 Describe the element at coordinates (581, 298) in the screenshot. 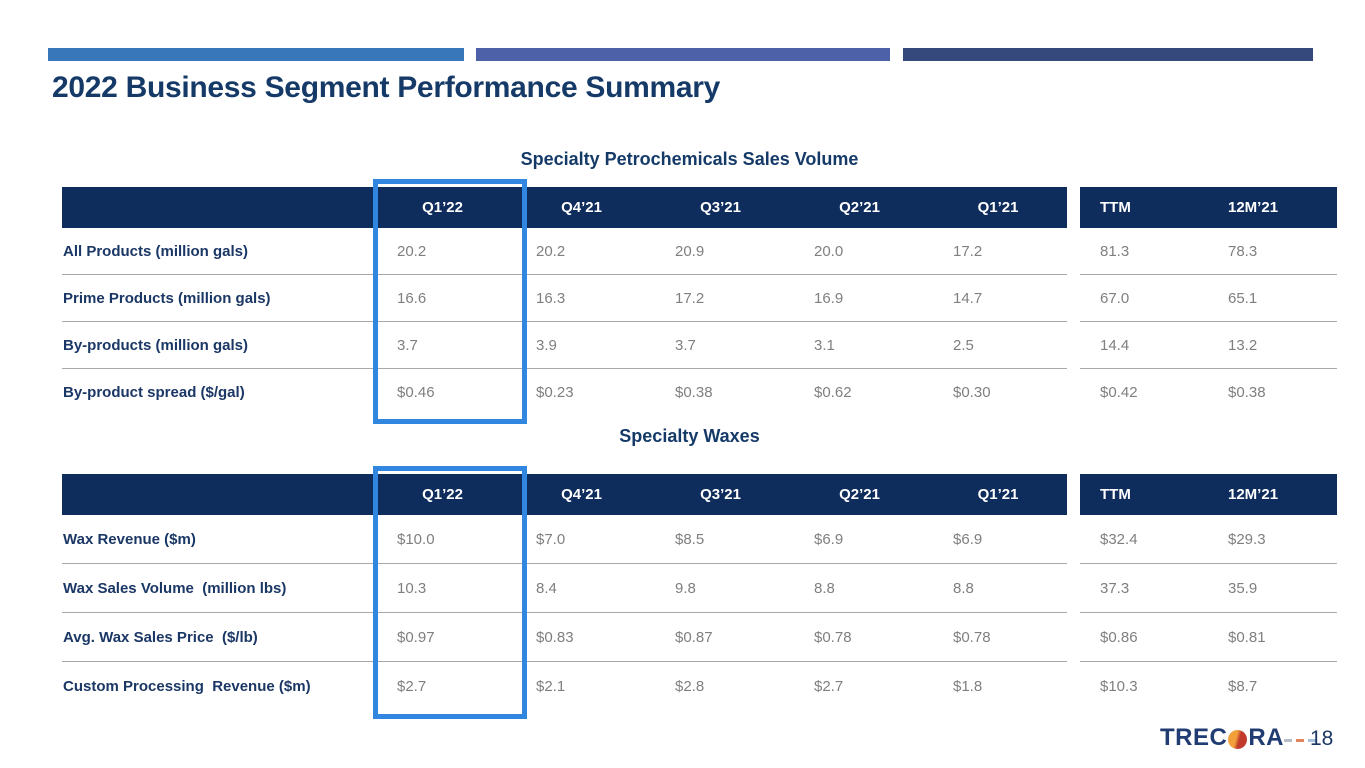

I see `value-cell: 16.3` at that location.